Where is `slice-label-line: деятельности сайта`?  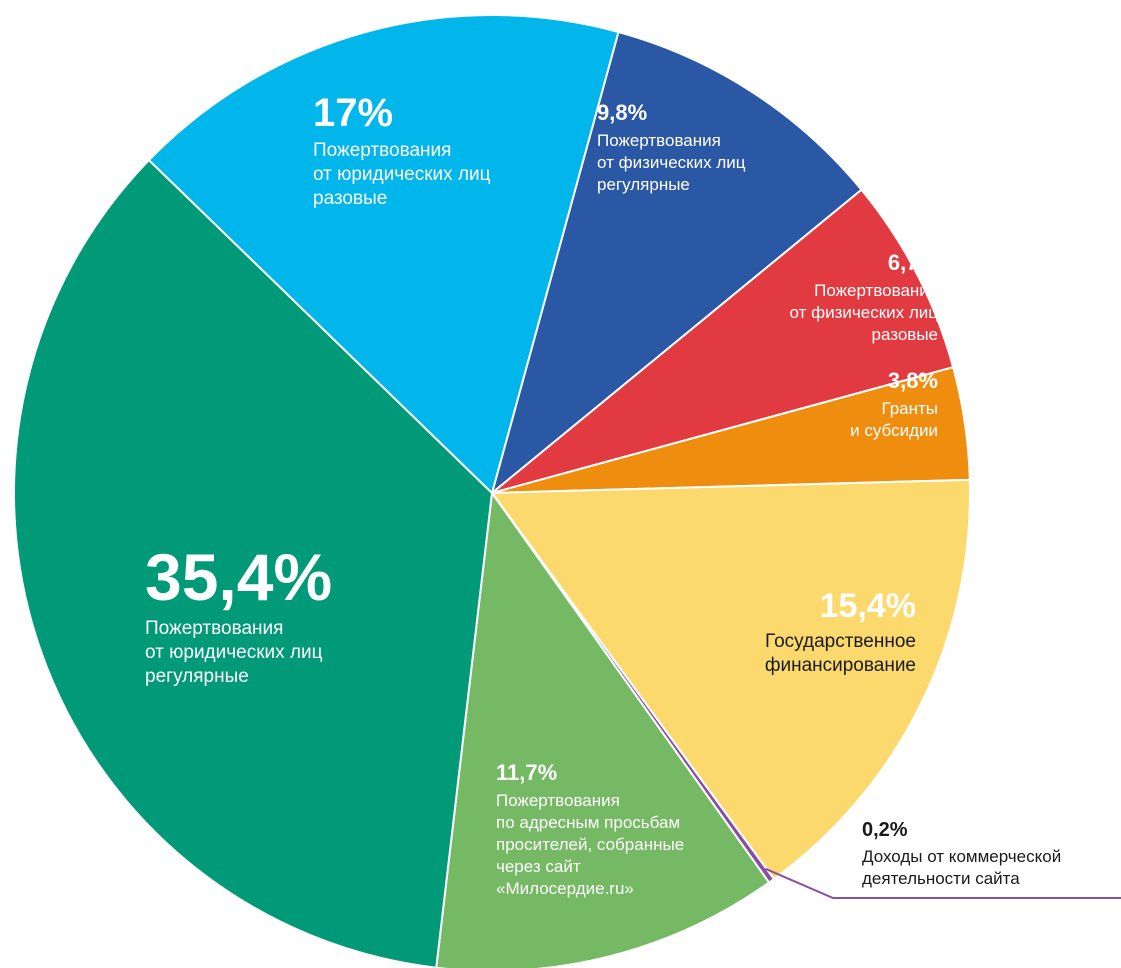
slice-label-line: деятельности сайта is located at coordinates (941, 878).